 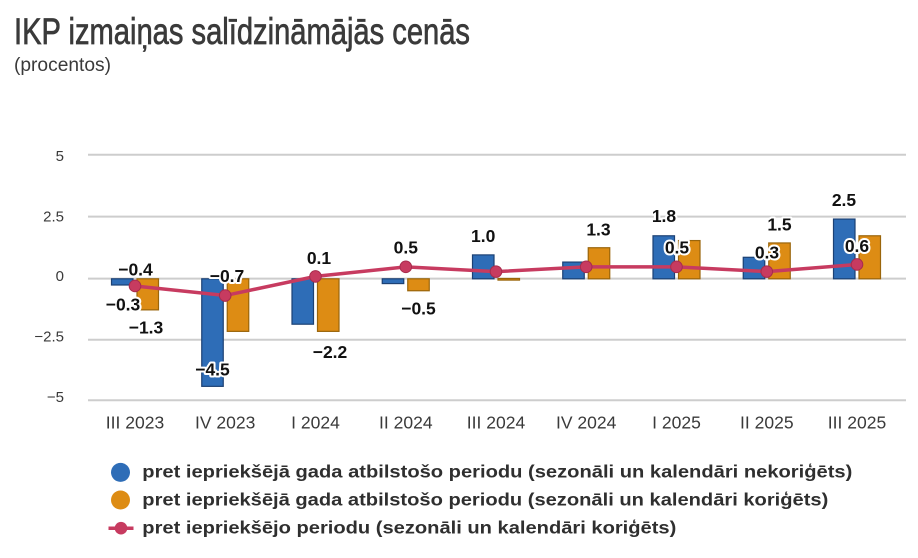 What do you see at coordinates (62, 65) in the screenshot?
I see `svg-text: (procentos)` at bounding box center [62, 65].